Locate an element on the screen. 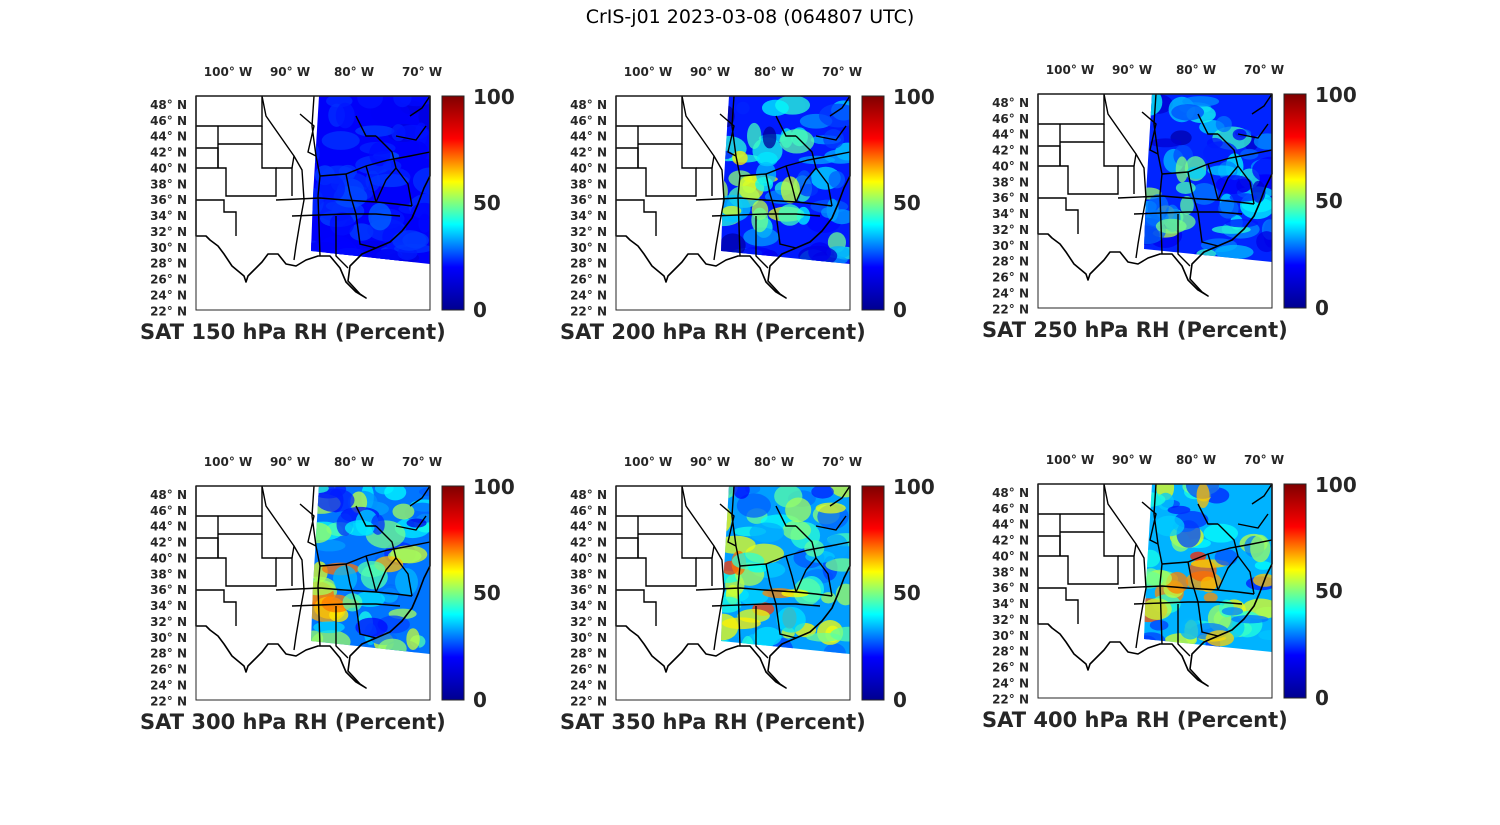 The height and width of the screenshot is (825, 1500). map-area is located at coordinates (733, 593).